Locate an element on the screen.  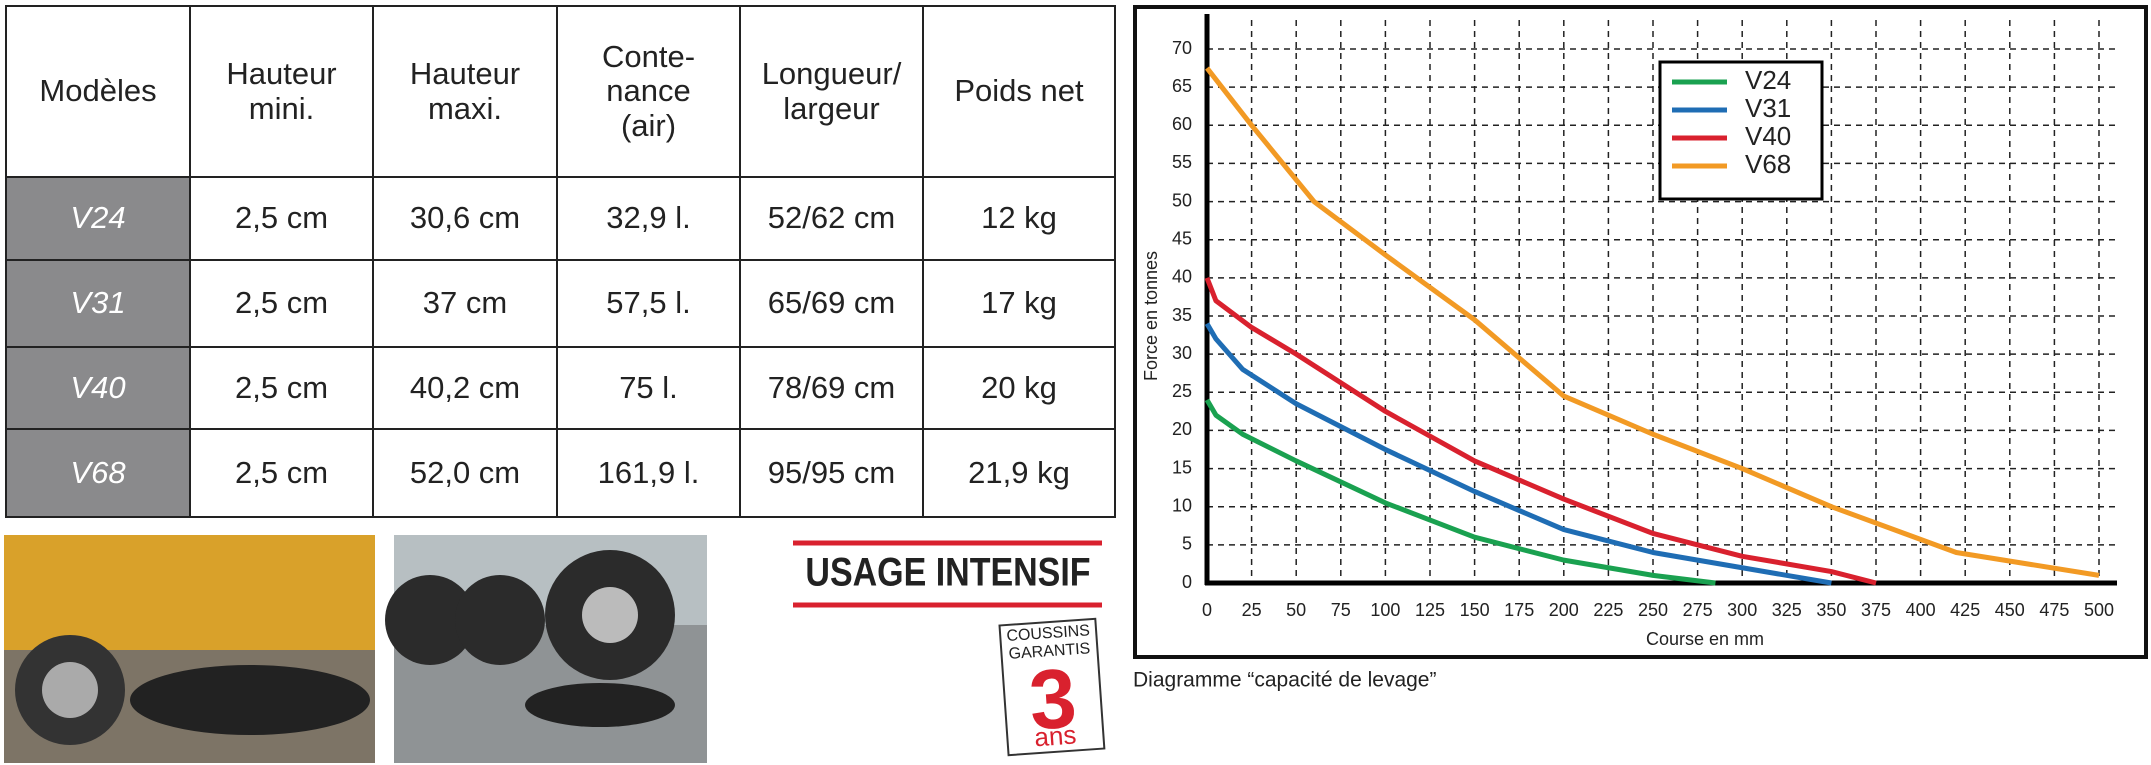
value-cell: 95/95 cm is located at coordinates (831, 473).